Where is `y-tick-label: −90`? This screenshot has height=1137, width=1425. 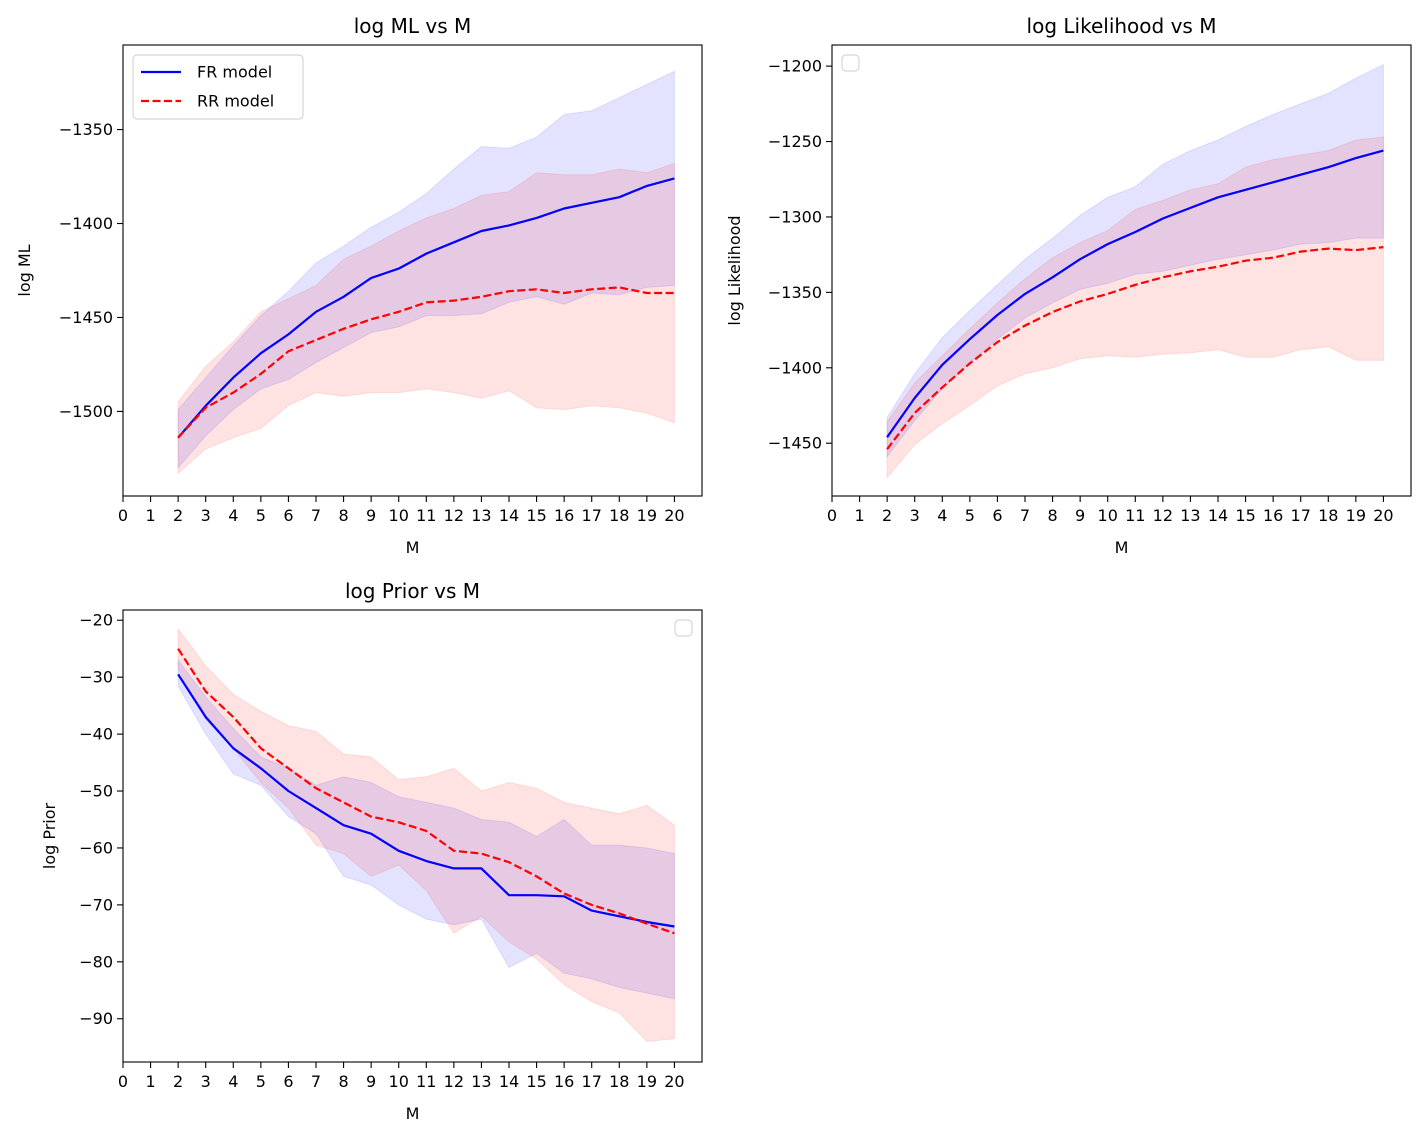
y-tick-label: −90 is located at coordinates (96, 1018).